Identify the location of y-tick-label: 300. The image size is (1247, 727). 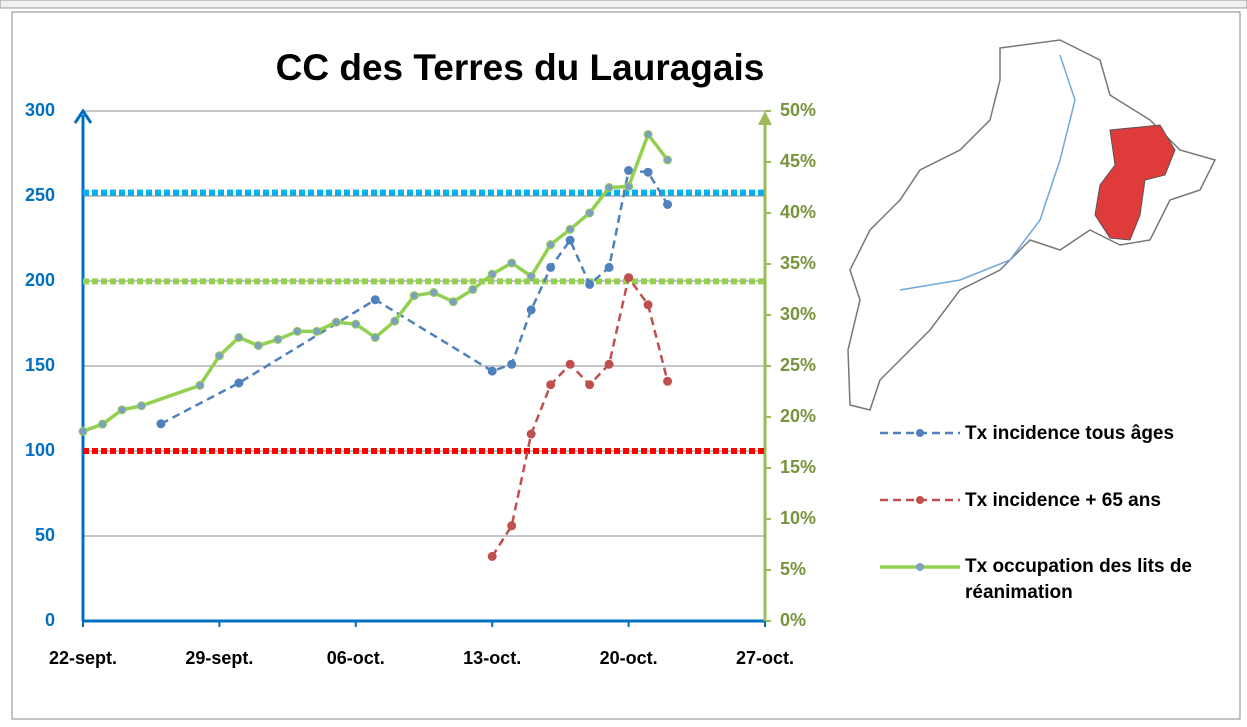
(40, 110).